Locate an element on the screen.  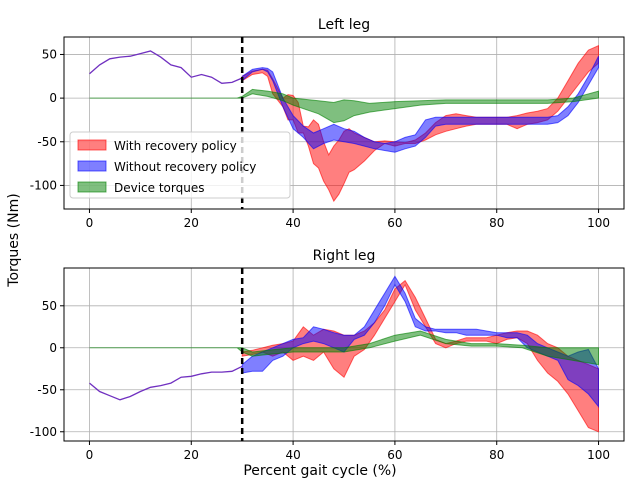
legend-swatch-device is located at coordinates (92, 187).